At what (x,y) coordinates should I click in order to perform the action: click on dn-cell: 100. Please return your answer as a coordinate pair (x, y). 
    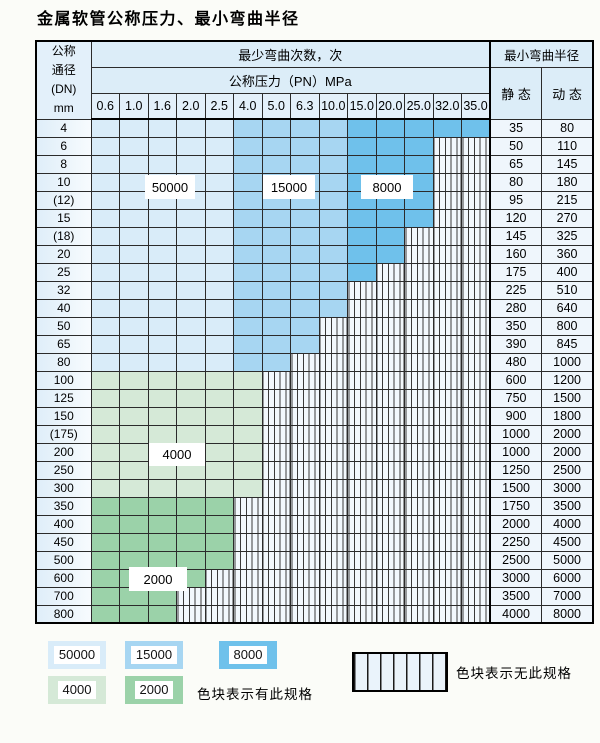
    Looking at the image, I should click on (63, 380).